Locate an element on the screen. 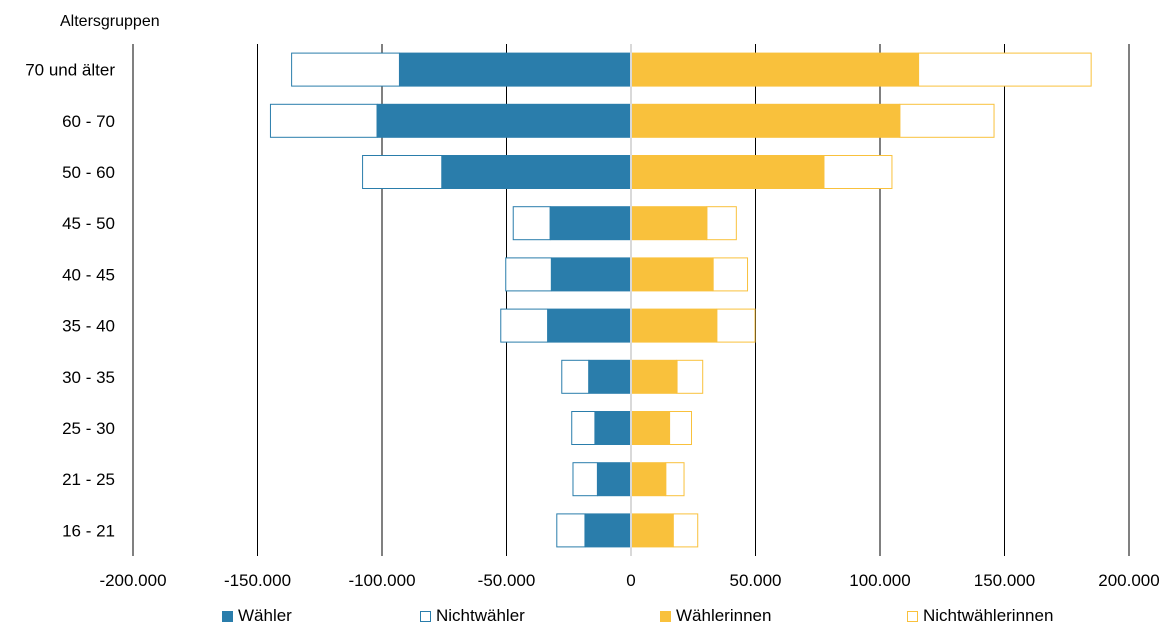 The height and width of the screenshot is (634, 1169). x-tick-label: 150.000 is located at coordinates (1004, 580).